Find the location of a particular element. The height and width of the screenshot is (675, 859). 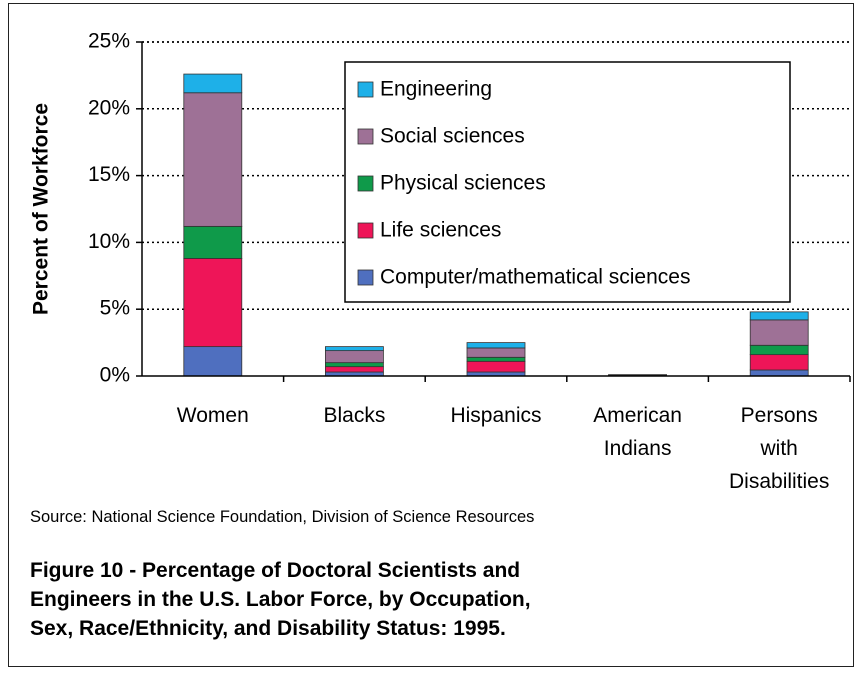

legend-label: Life sciences is located at coordinates (440, 230).